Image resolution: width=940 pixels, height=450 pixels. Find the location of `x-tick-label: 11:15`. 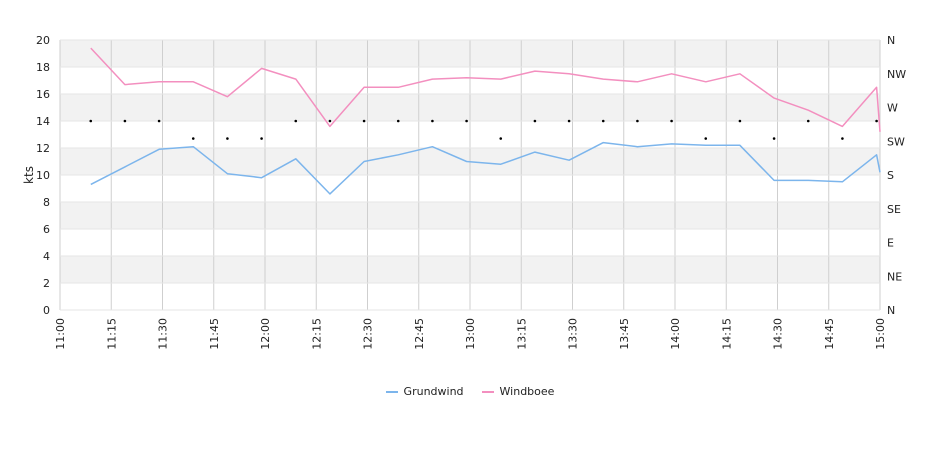

x-tick-label: 11:15 is located at coordinates (111, 334).